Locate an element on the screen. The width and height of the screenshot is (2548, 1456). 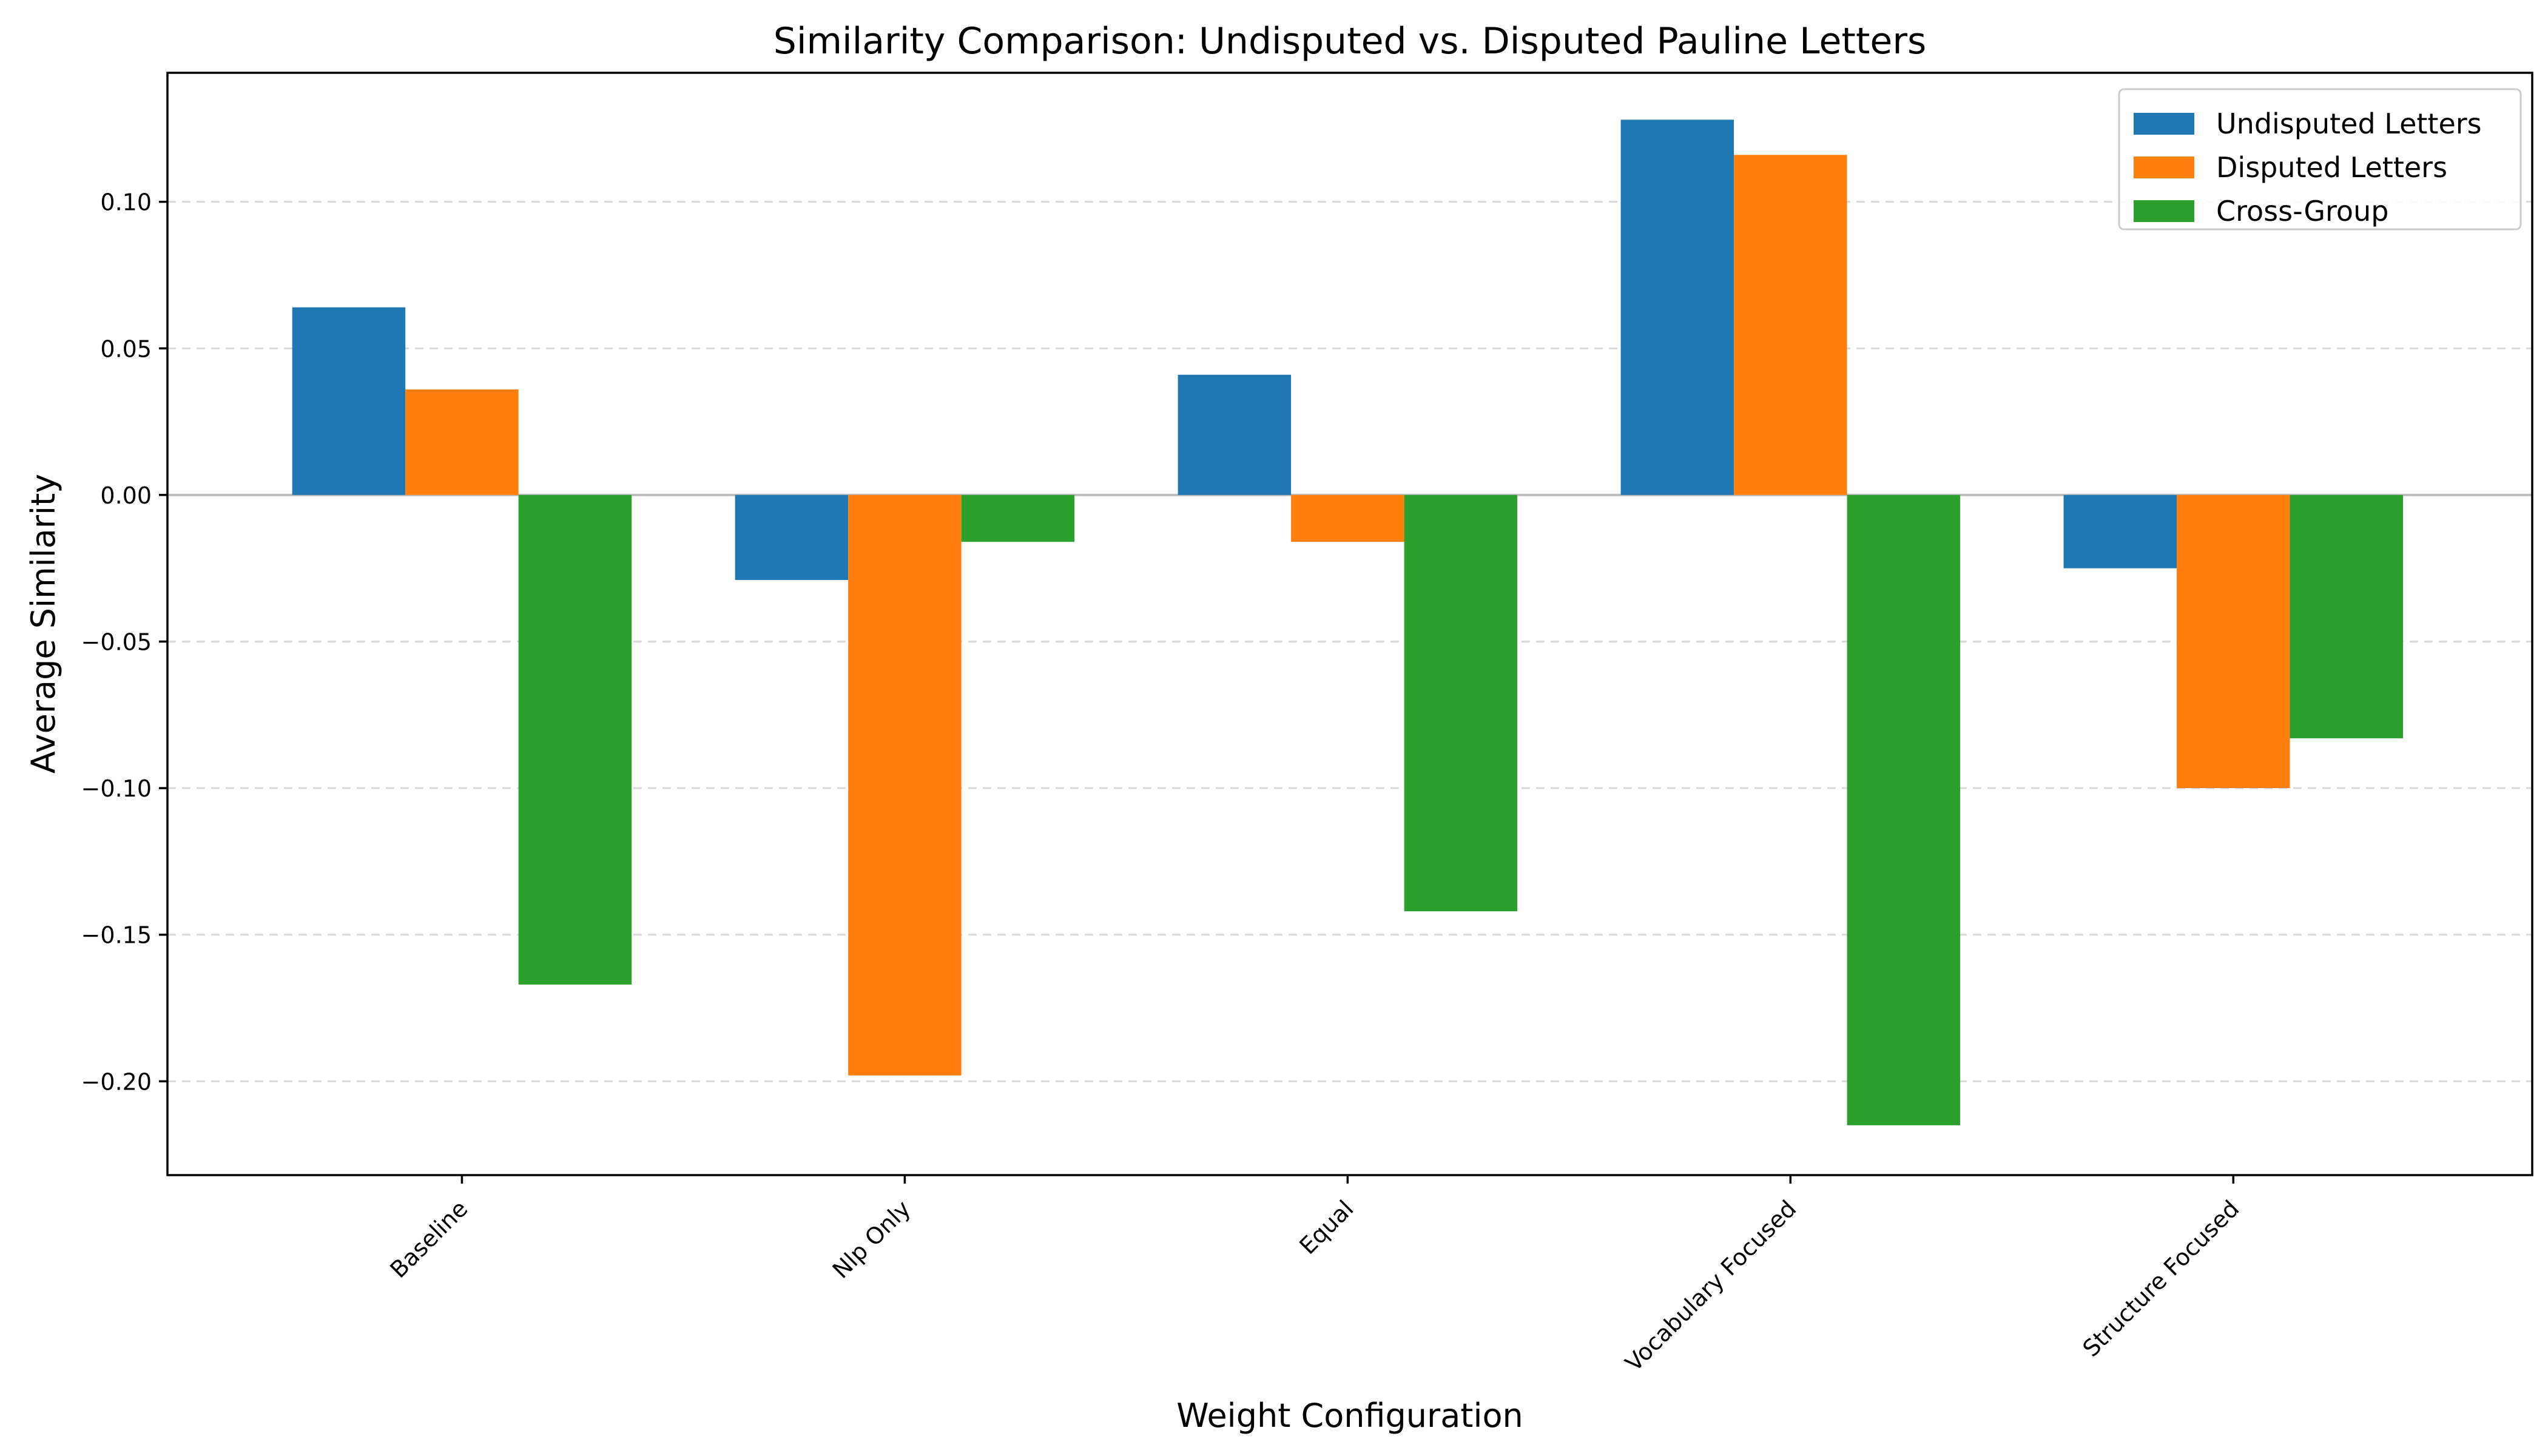
bar-cross-group-equal is located at coordinates (1461, 703).